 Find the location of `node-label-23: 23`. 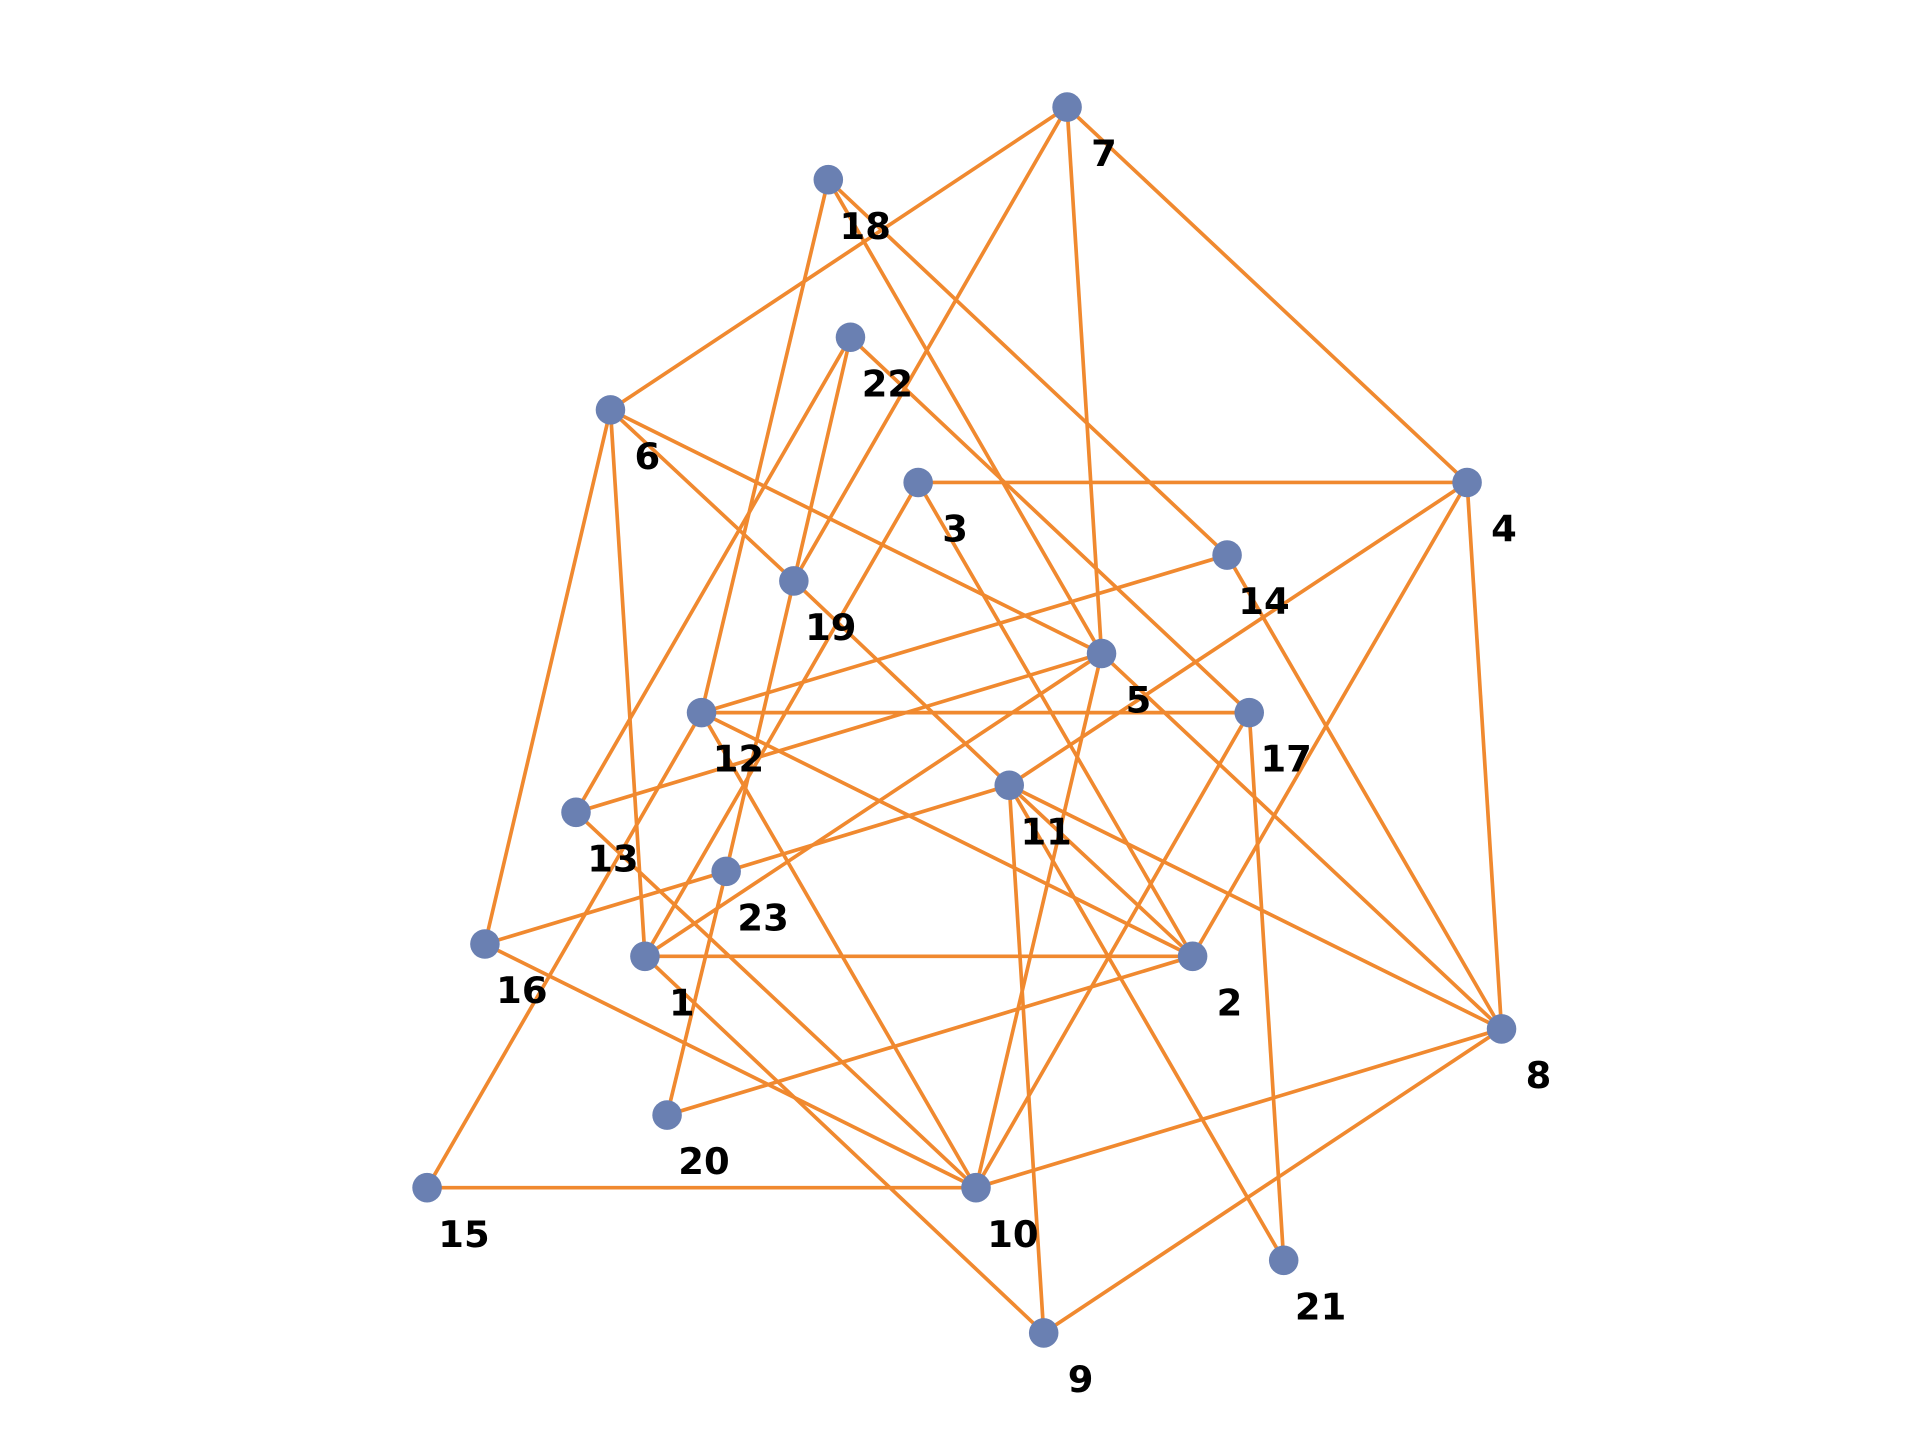

node-label-23: 23 is located at coordinates (762, 917).